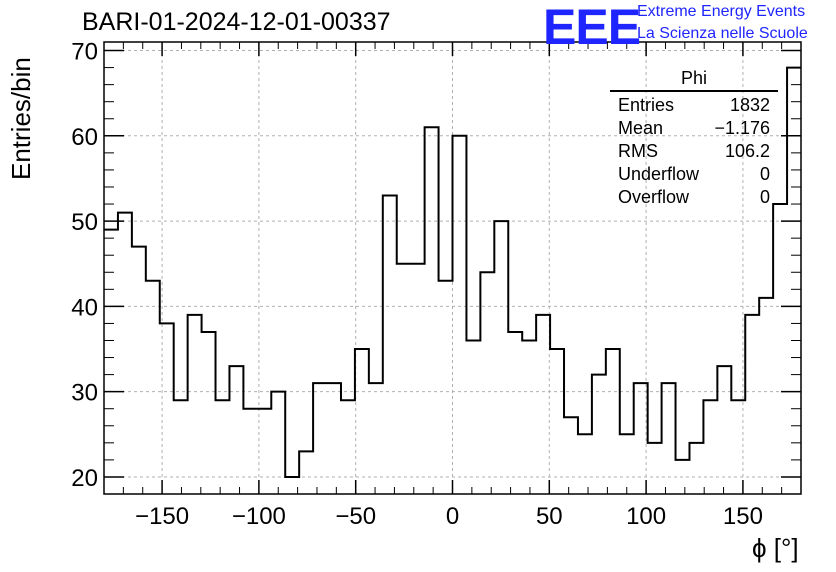 Image resolution: width=836 pixels, height=572 pixels. Describe the element at coordinates (742, 128) in the screenshot. I see `stats-value: −1.176` at that location.